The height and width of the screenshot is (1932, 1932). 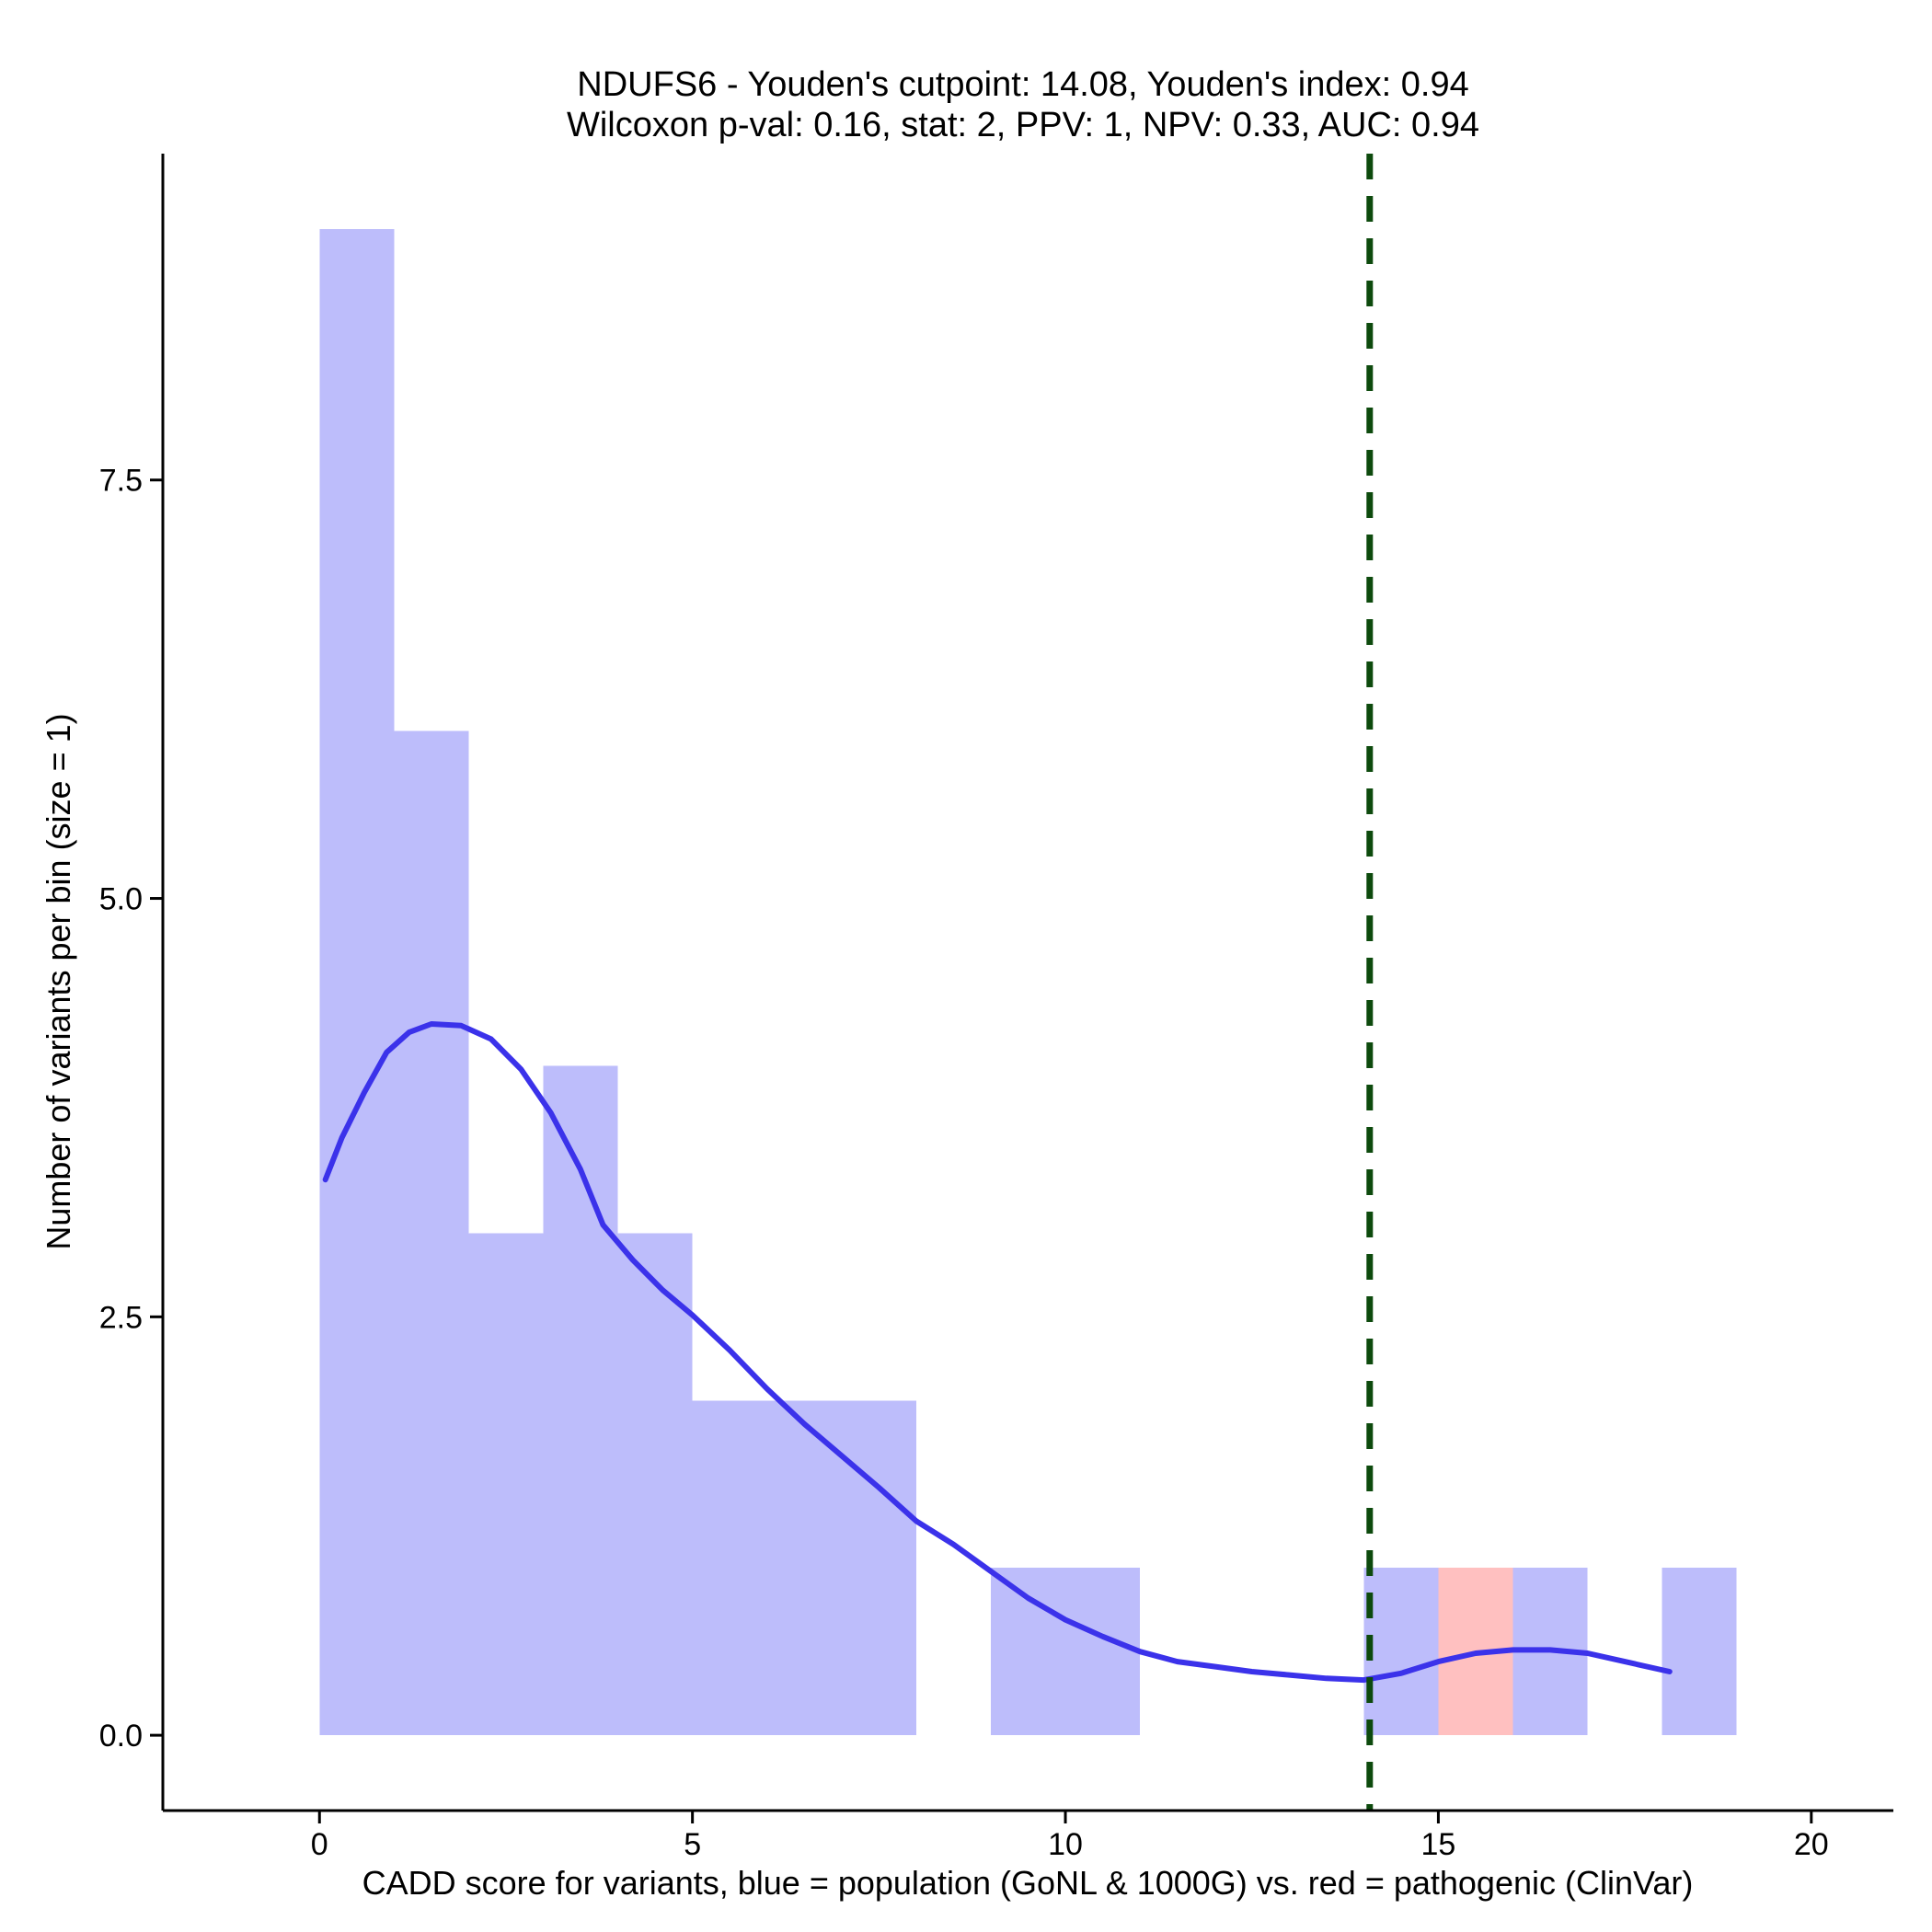 I want to click on x-tick-label: 0, so click(x=319, y=1844).